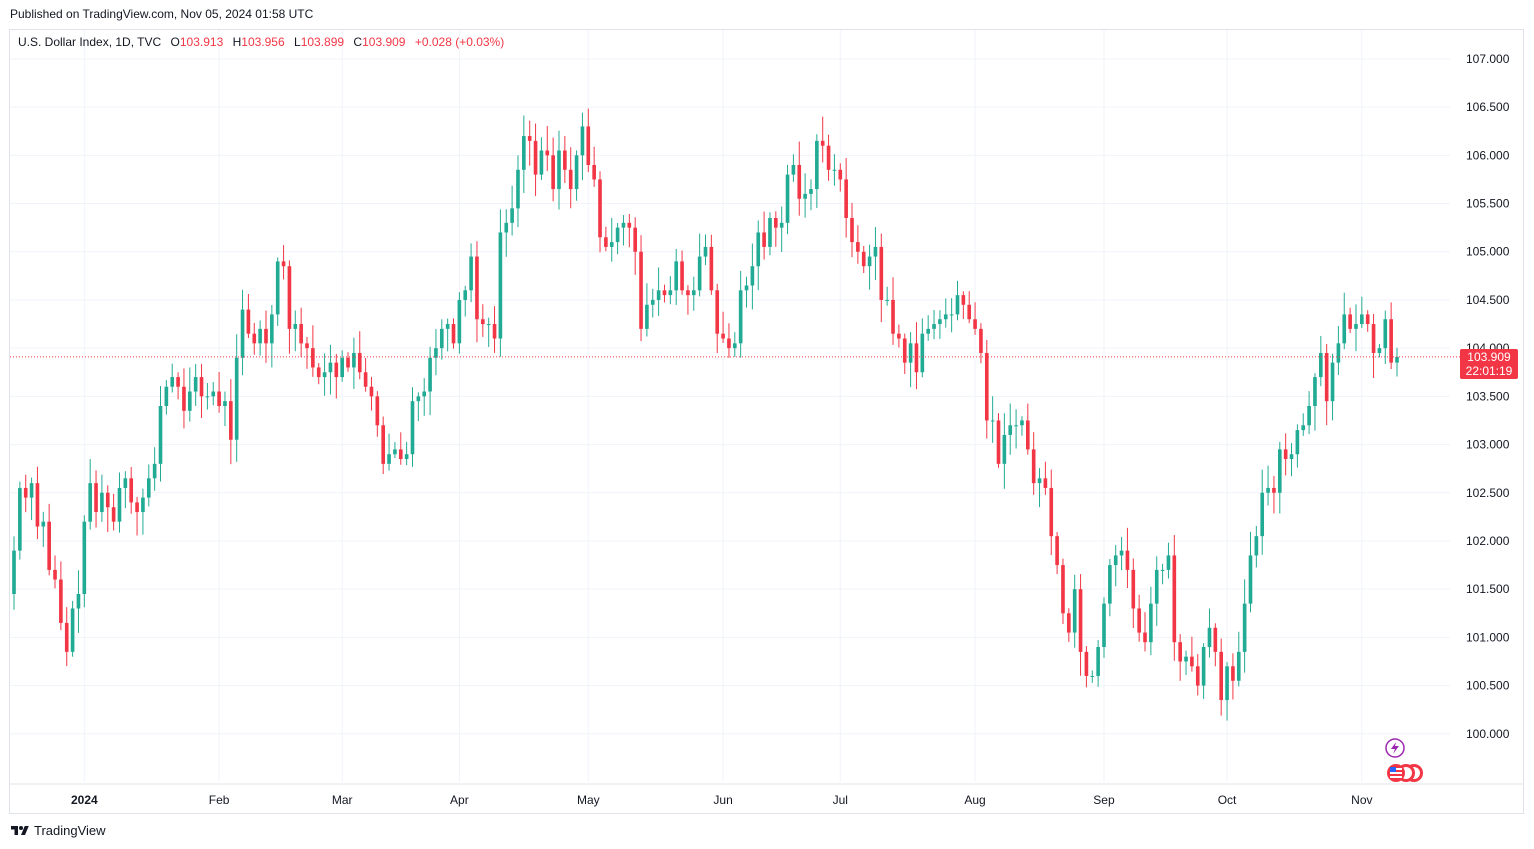 Image resolution: width=1534 pixels, height=849 pixels. What do you see at coordinates (1405, 773) in the screenshot?
I see `us-flag-icon` at bounding box center [1405, 773].